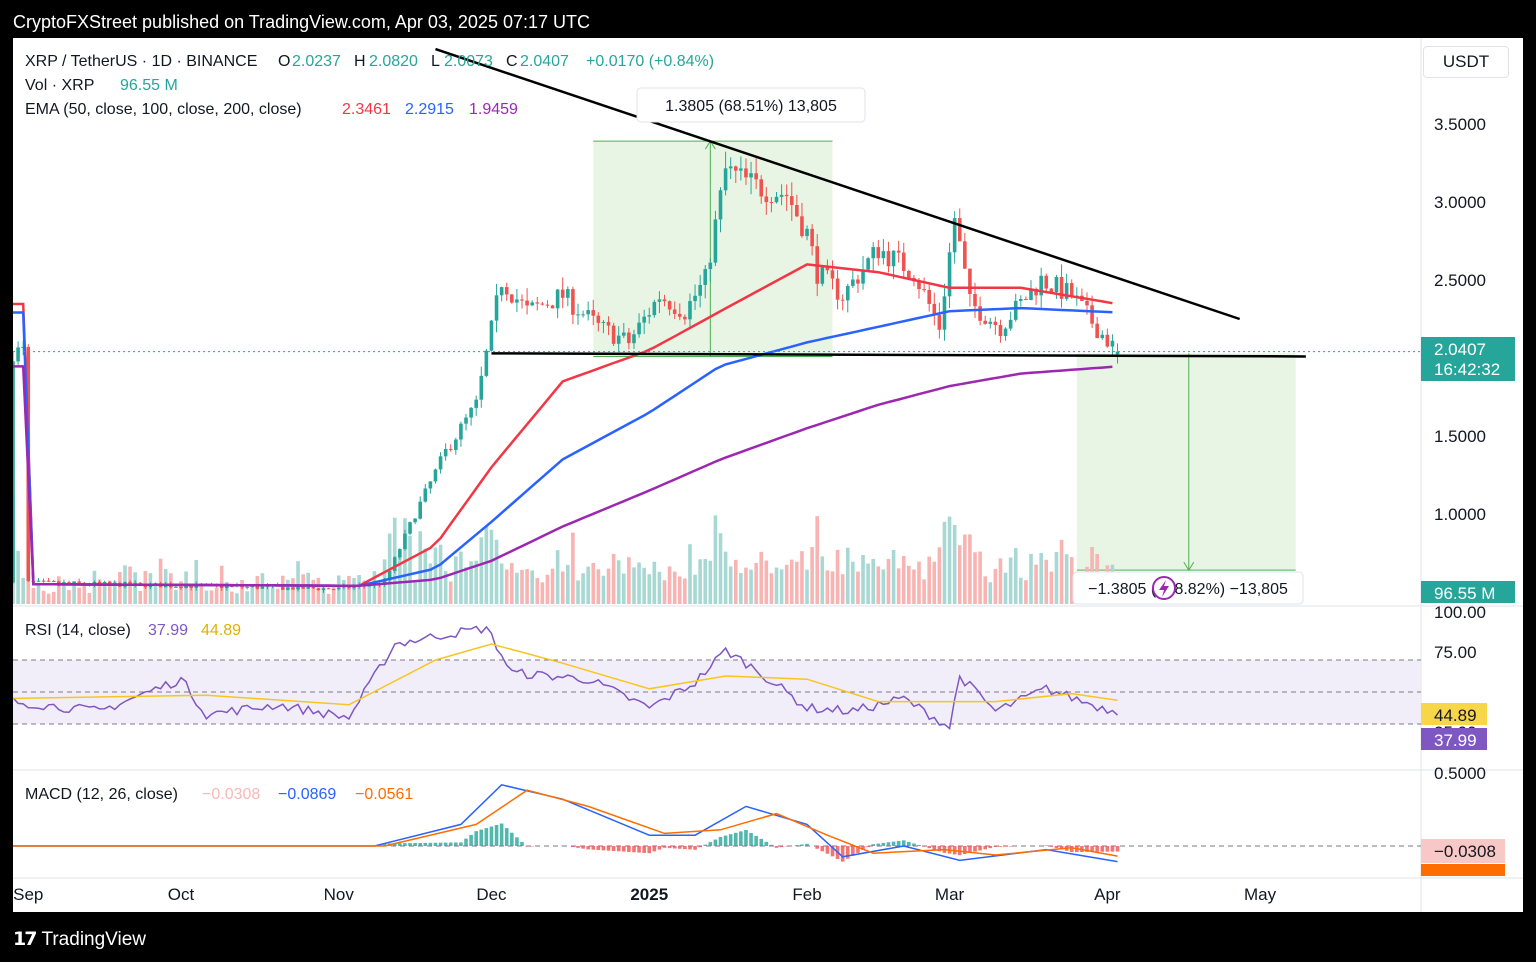 The image size is (1536, 962). I want to click on ema100-value: 2.2915, so click(429, 109).